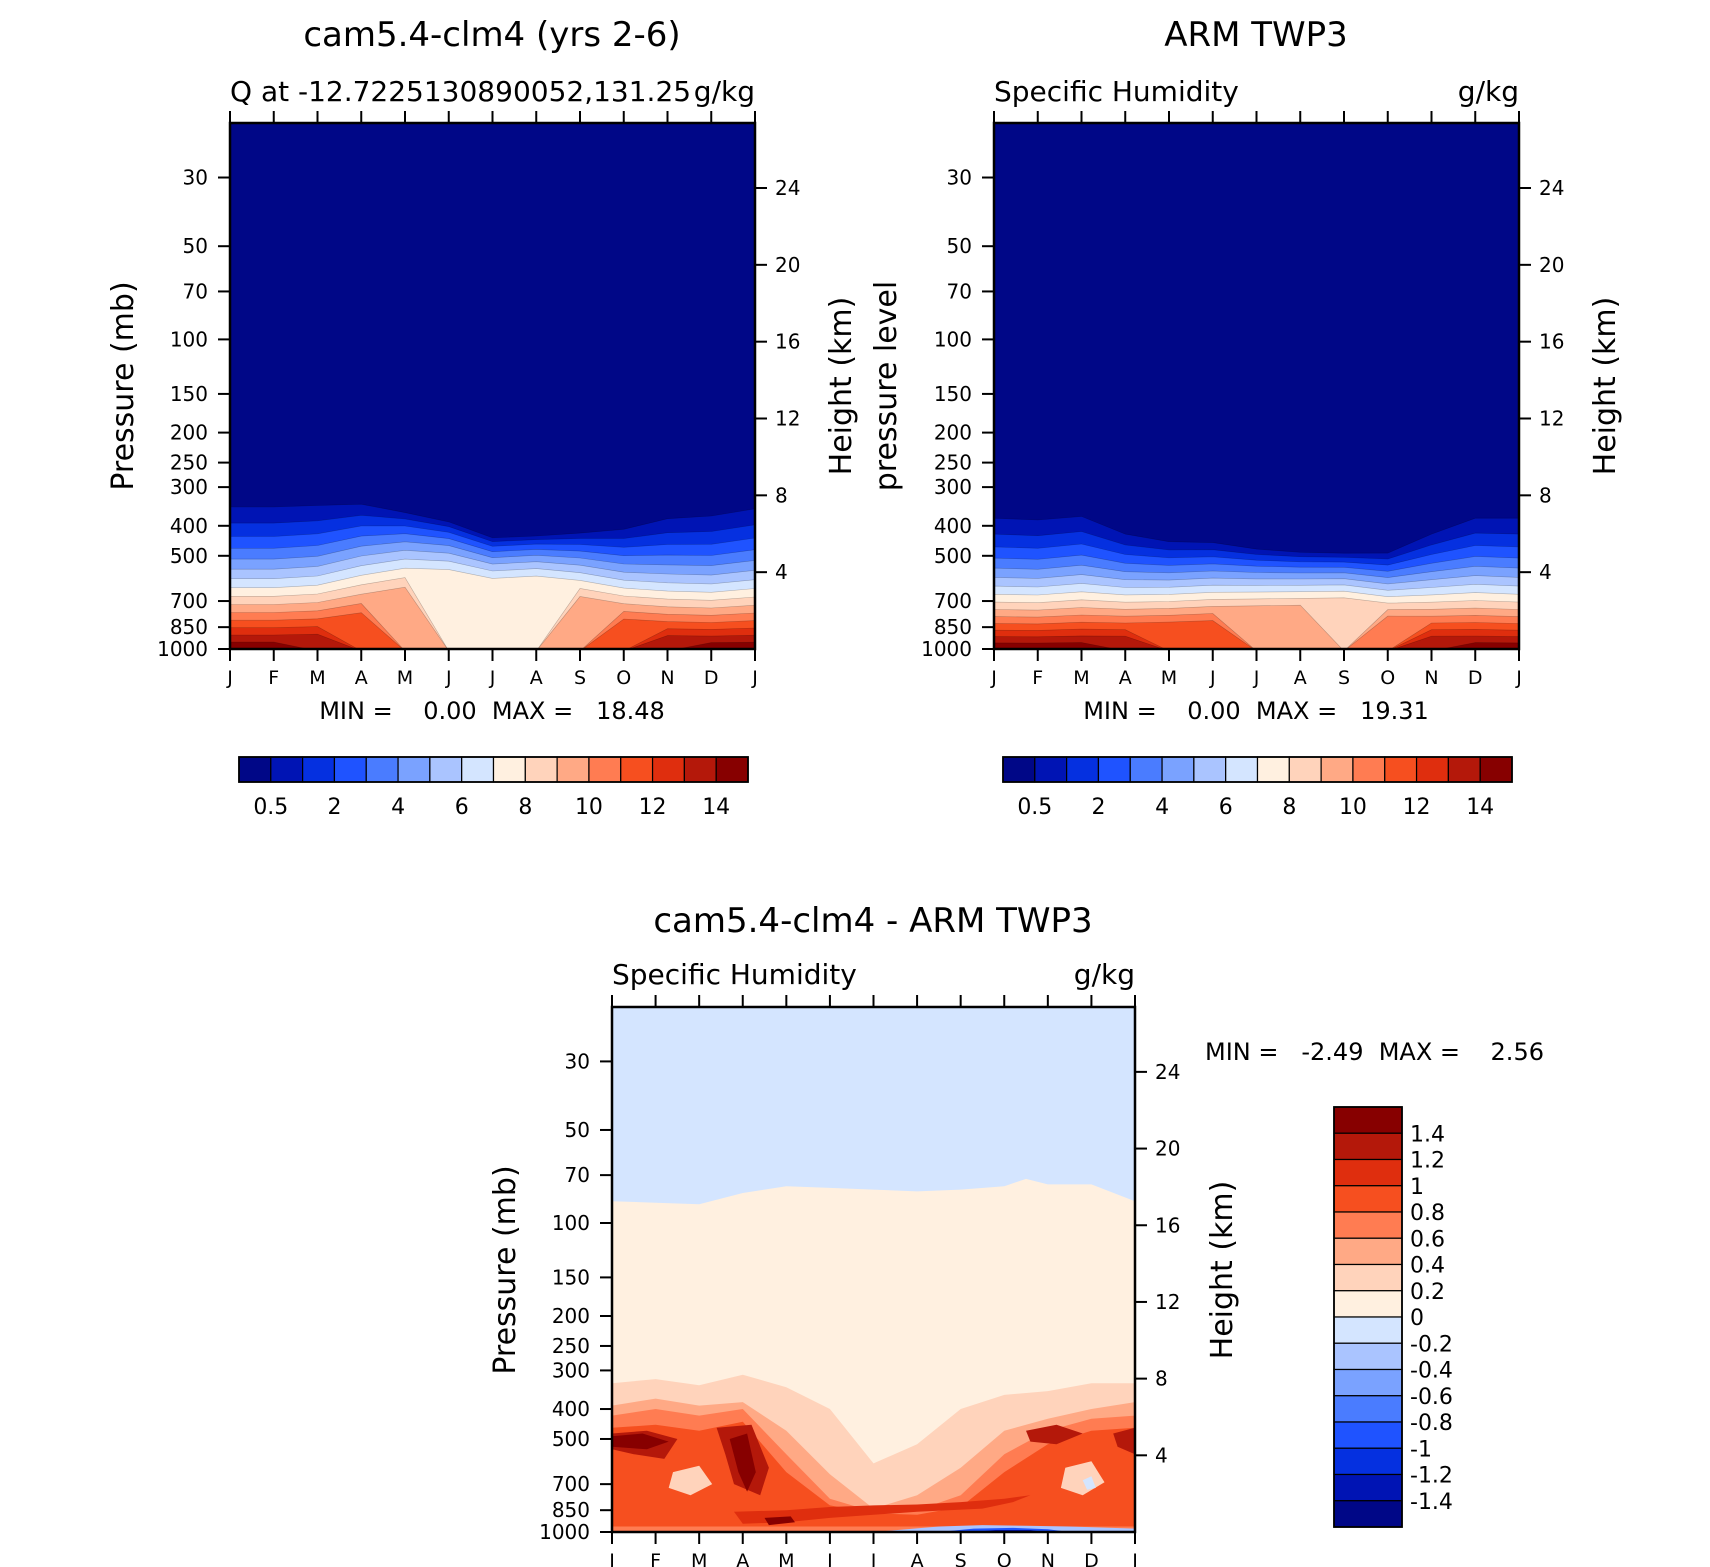 The image size is (1710, 1567). Describe the element at coordinates (1344, 678) in the screenshot. I see `obs-xtick-label-8: S` at that location.